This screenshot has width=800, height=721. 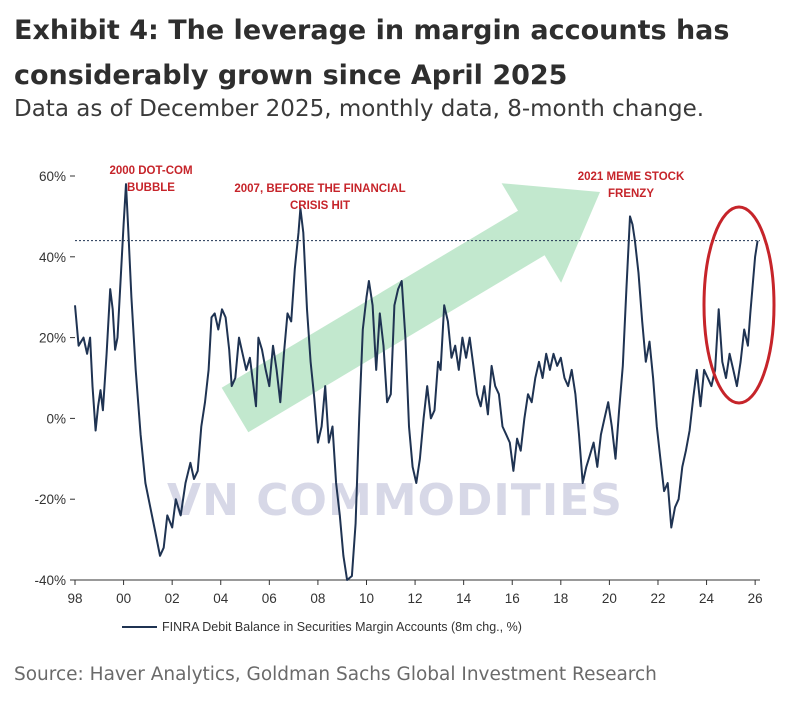 I want to click on annotation-meme-line2: FRENZY, so click(x=631, y=194).